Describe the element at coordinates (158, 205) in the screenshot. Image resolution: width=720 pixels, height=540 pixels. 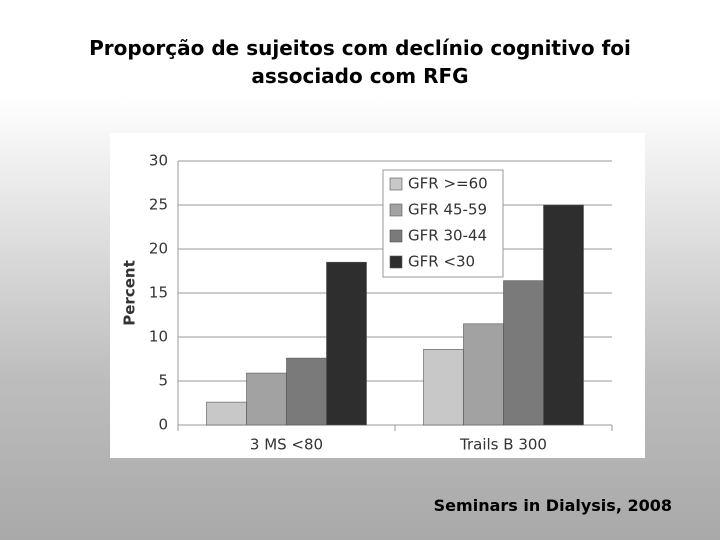
I see `y-tick-label: 25` at that location.